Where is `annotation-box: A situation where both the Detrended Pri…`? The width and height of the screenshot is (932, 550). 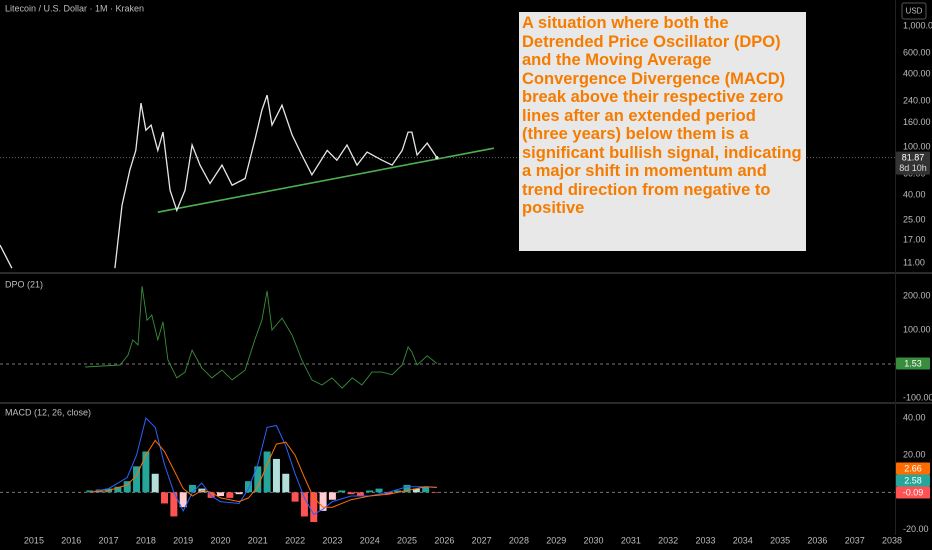 annotation-box: A situation where both the Detrended Pri… is located at coordinates (662, 131).